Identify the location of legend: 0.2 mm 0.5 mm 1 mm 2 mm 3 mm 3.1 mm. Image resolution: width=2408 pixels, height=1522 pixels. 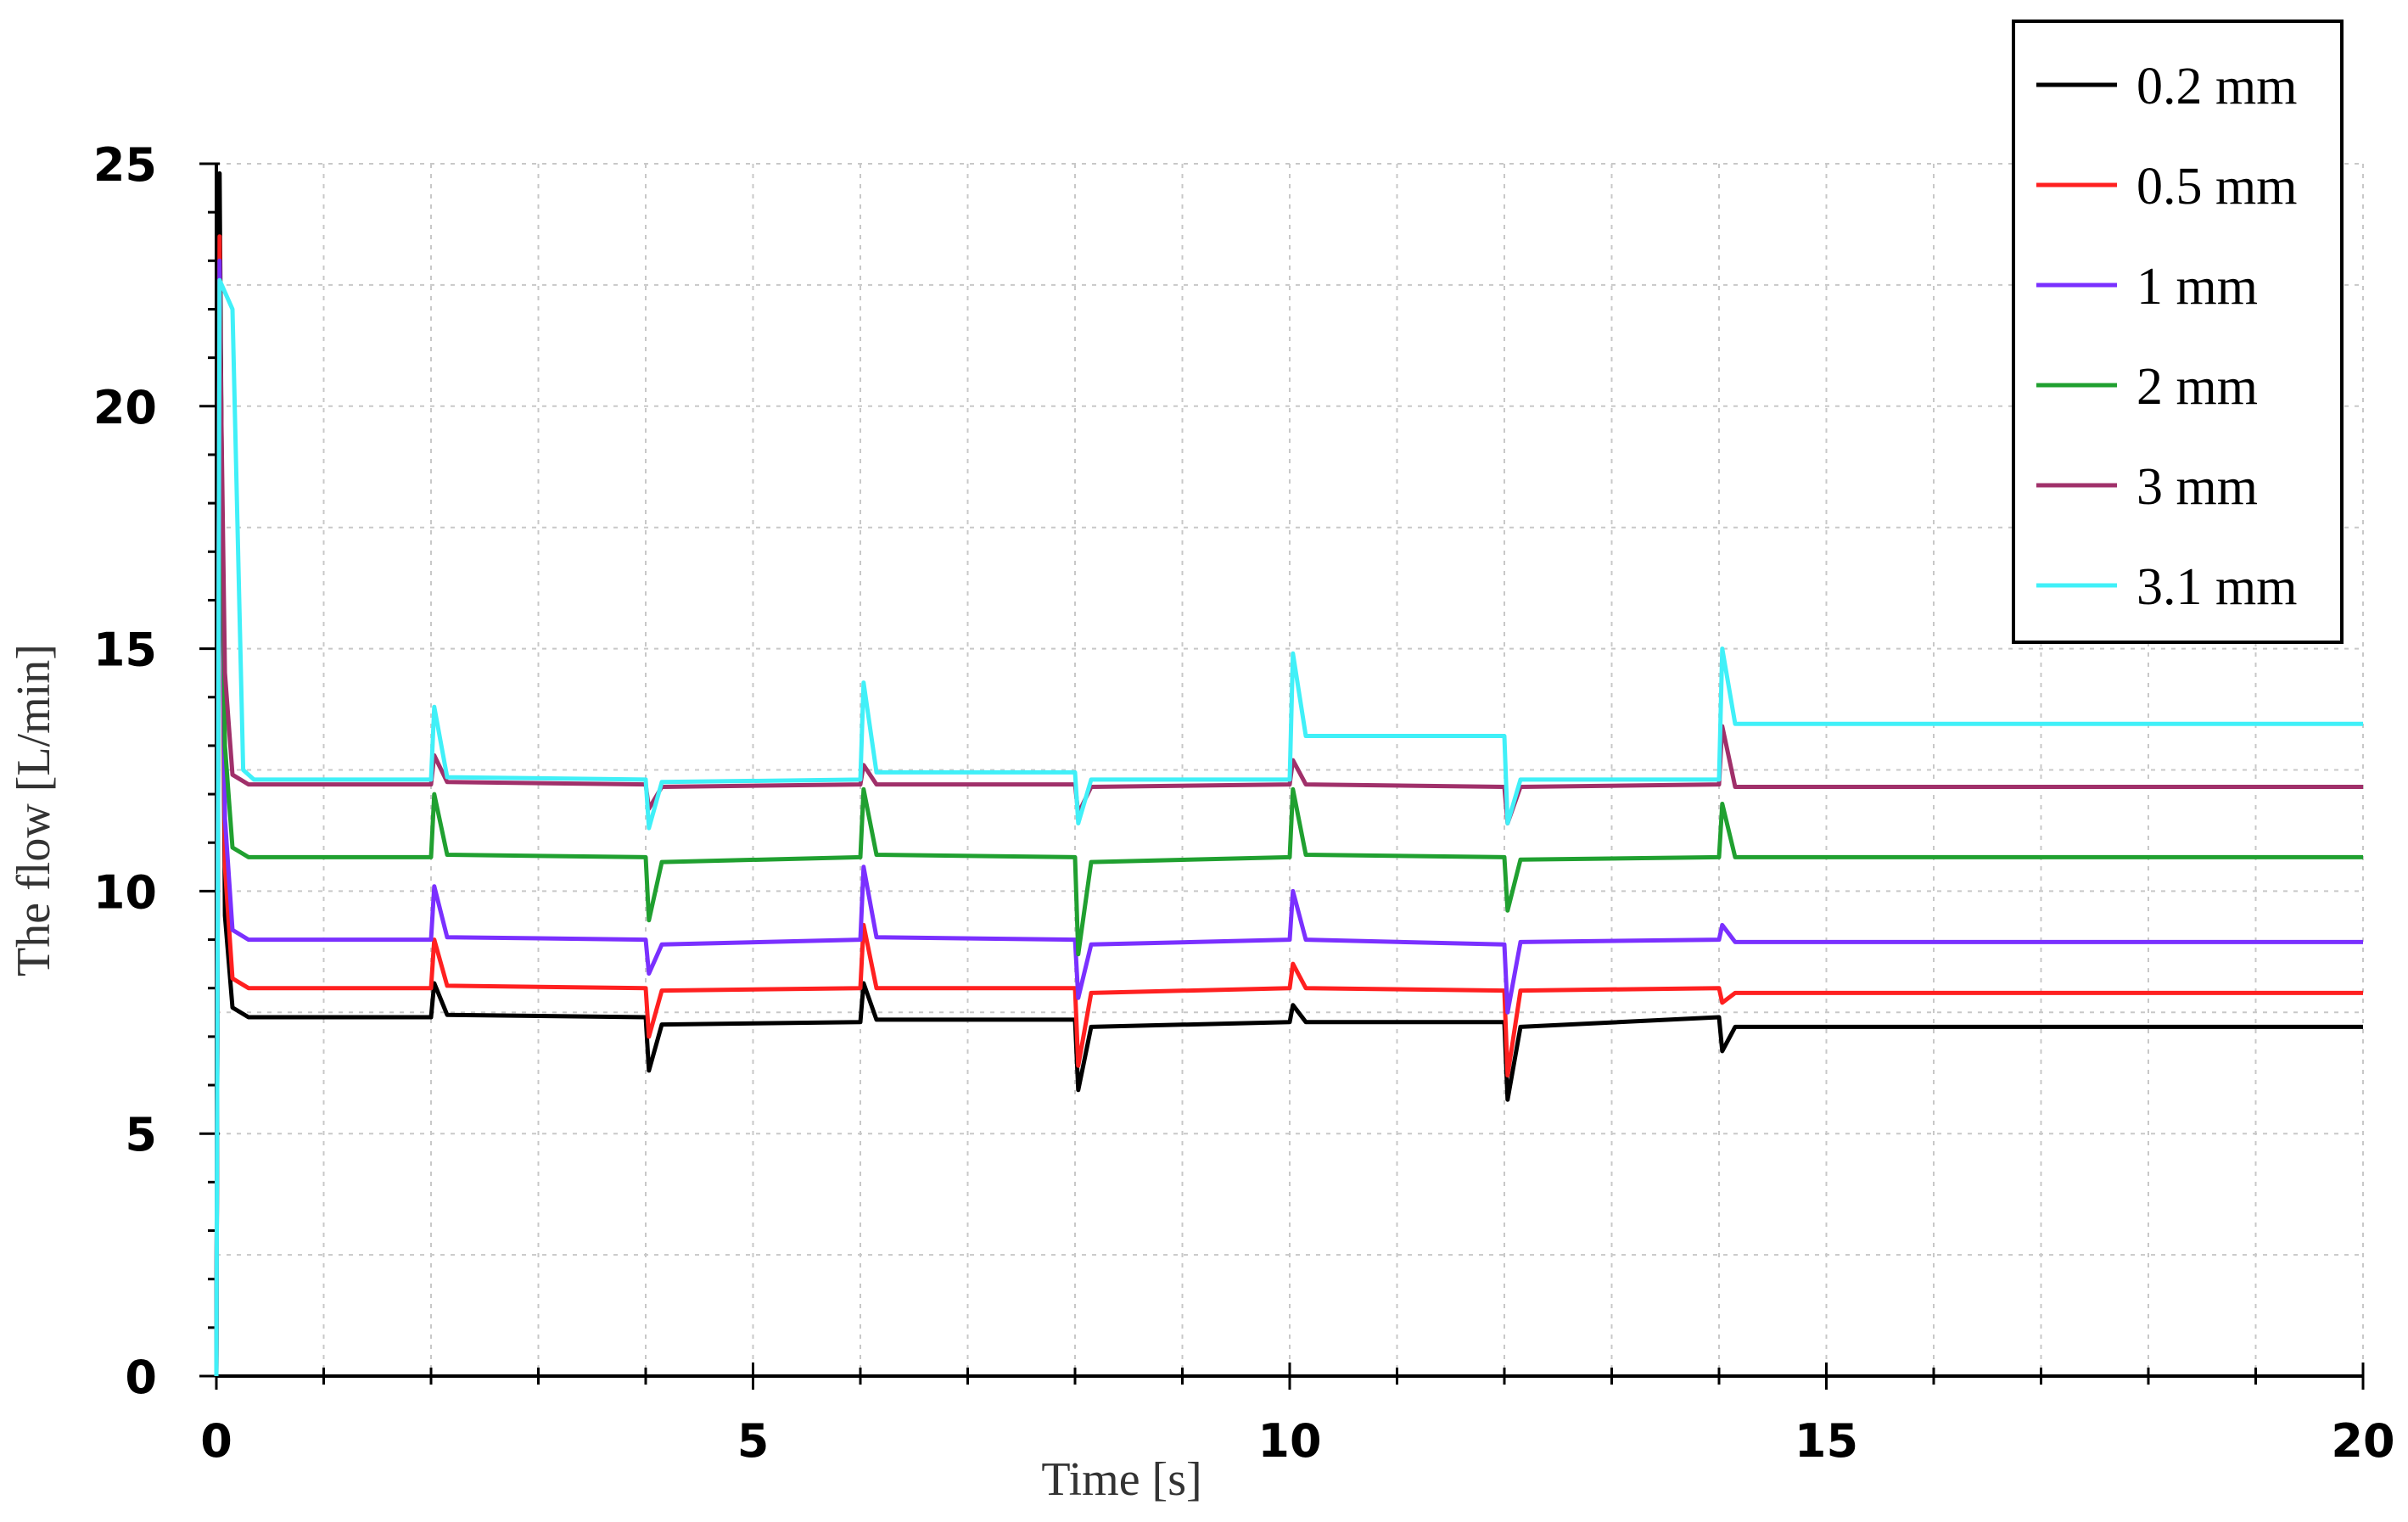
(2178, 332).